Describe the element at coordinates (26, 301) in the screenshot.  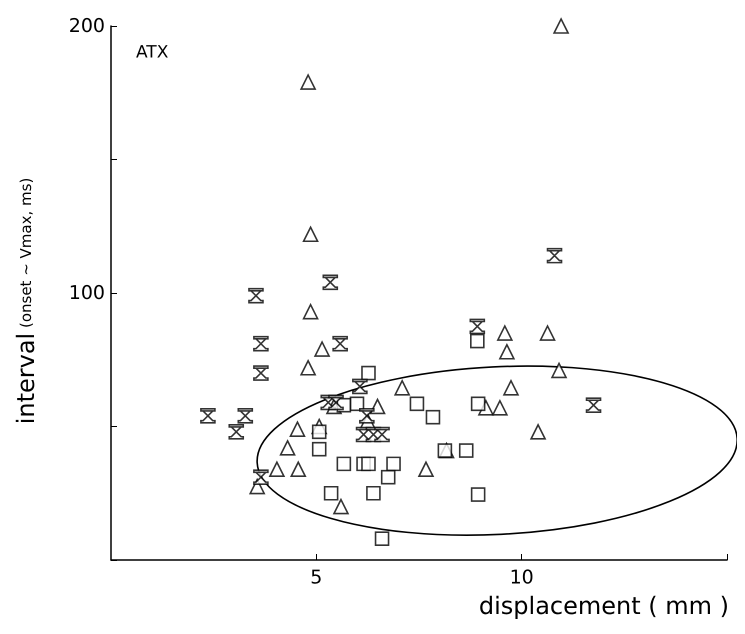
I see `y-axis-title: interval (onset ~ Vmax, ms)` at that location.